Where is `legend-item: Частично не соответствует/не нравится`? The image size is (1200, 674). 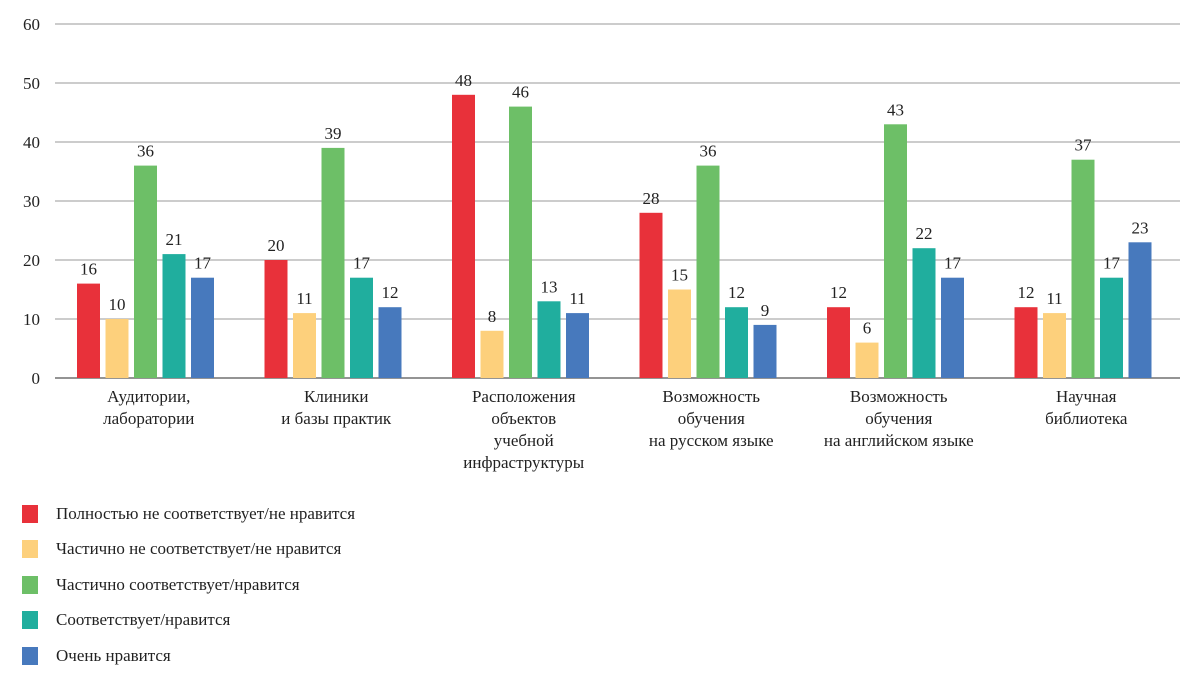
legend-item: Частично не соответствует/не нравится is located at coordinates (188, 550).